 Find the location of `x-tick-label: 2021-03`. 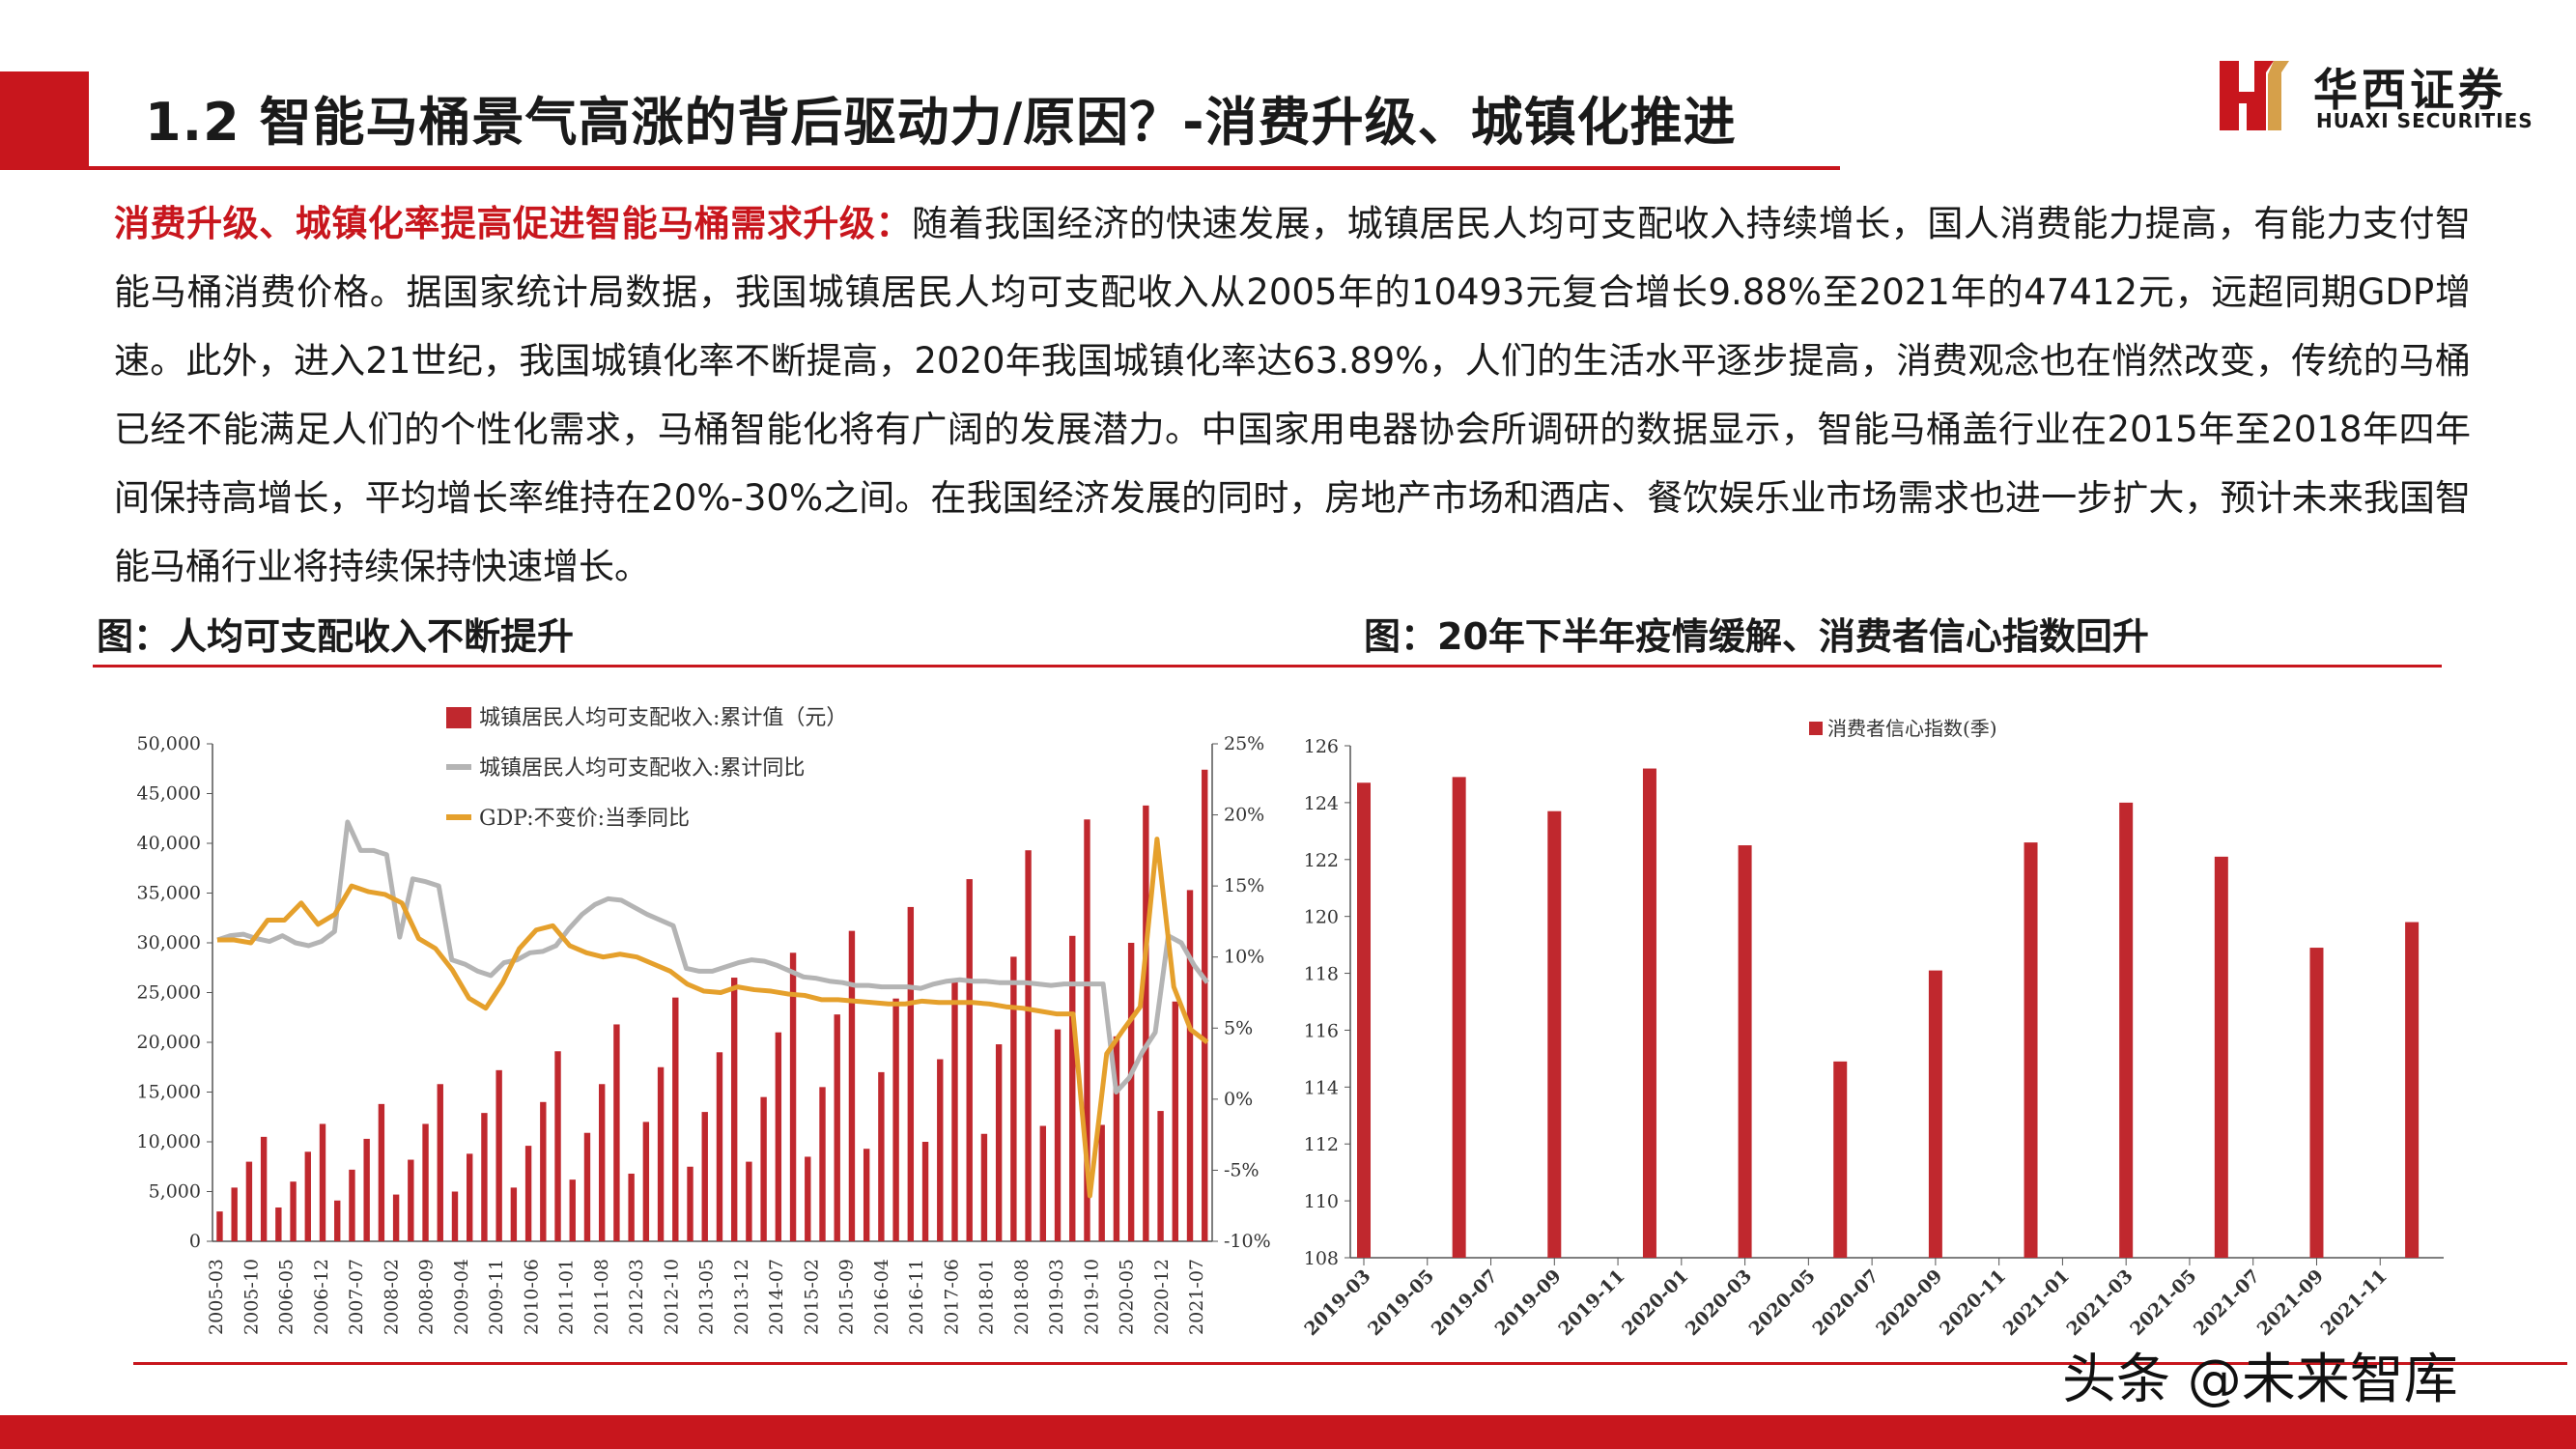

x-tick-label: 2021-03 is located at coordinates (2099, 1302).